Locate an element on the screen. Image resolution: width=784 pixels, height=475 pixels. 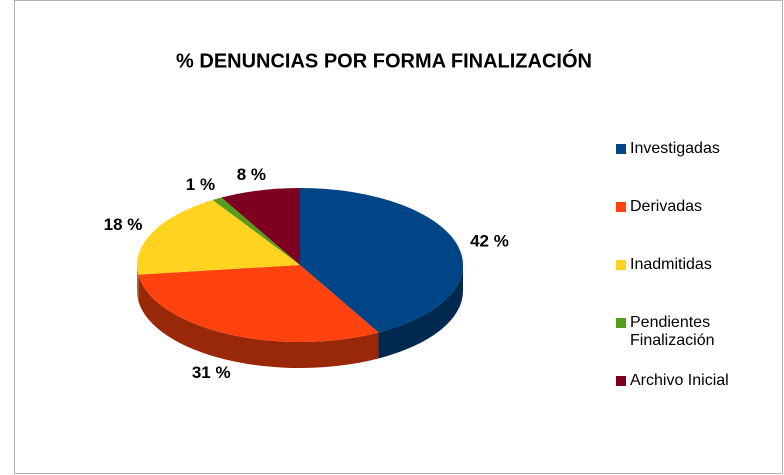
legend-label: Derivadas is located at coordinates (666, 206).